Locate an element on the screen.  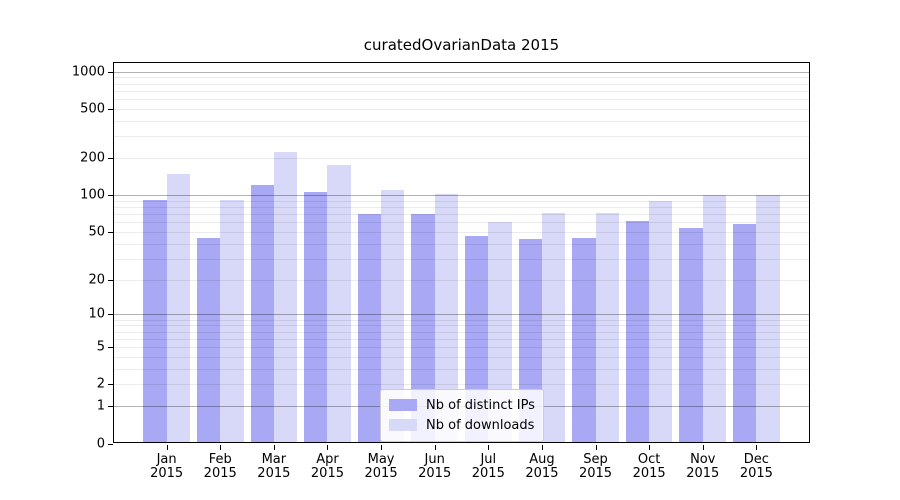
x-tick-label-dec: Dec 2015 is located at coordinates (756, 466).